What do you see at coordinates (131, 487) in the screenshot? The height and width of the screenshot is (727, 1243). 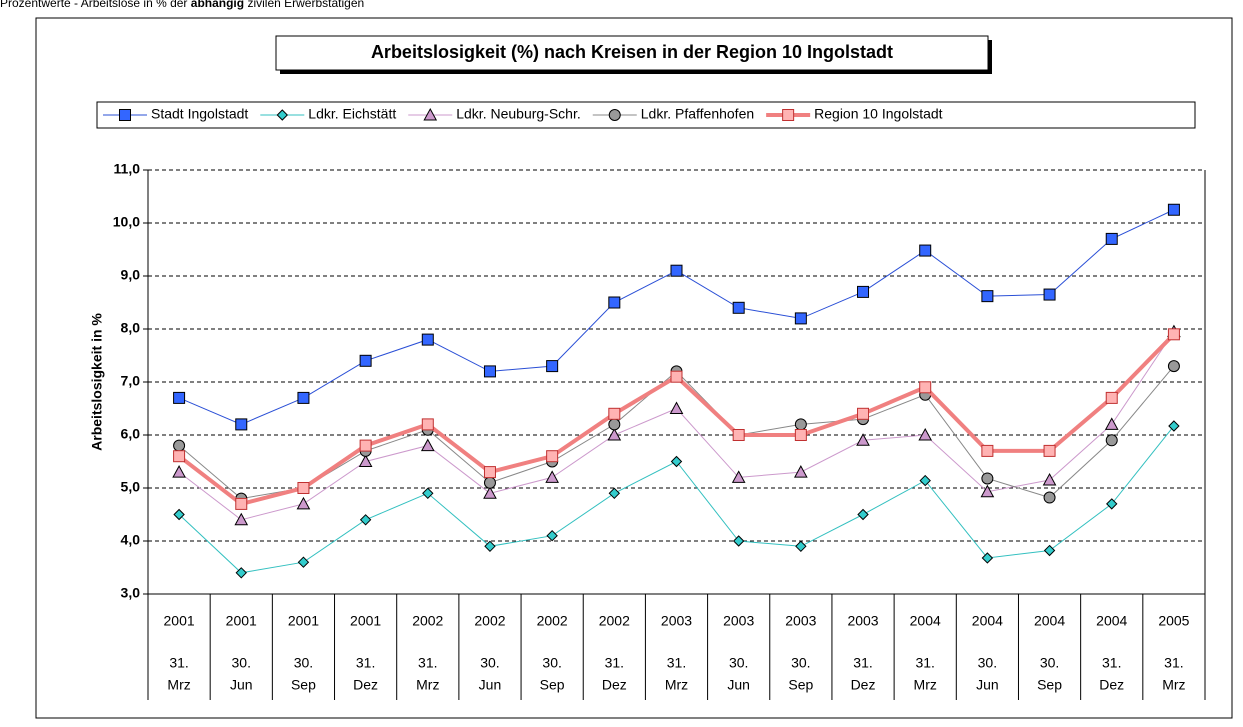 I see `y-tick-label: 5,0` at bounding box center [131, 487].